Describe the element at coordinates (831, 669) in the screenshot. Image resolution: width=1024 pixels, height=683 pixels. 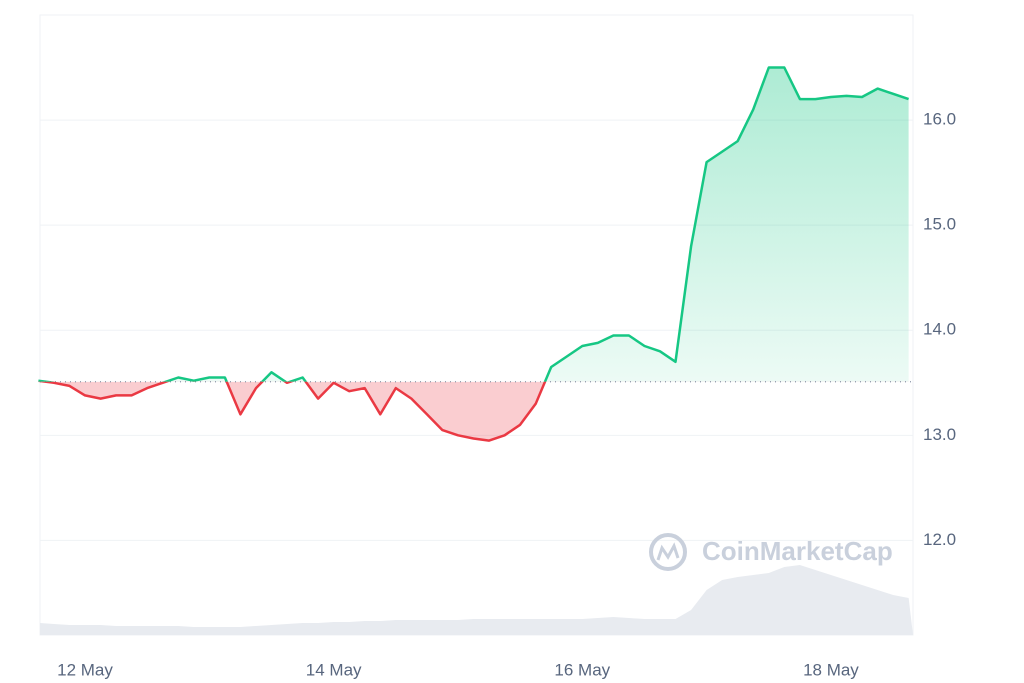
I see `x-tick-label: 18 May` at that location.